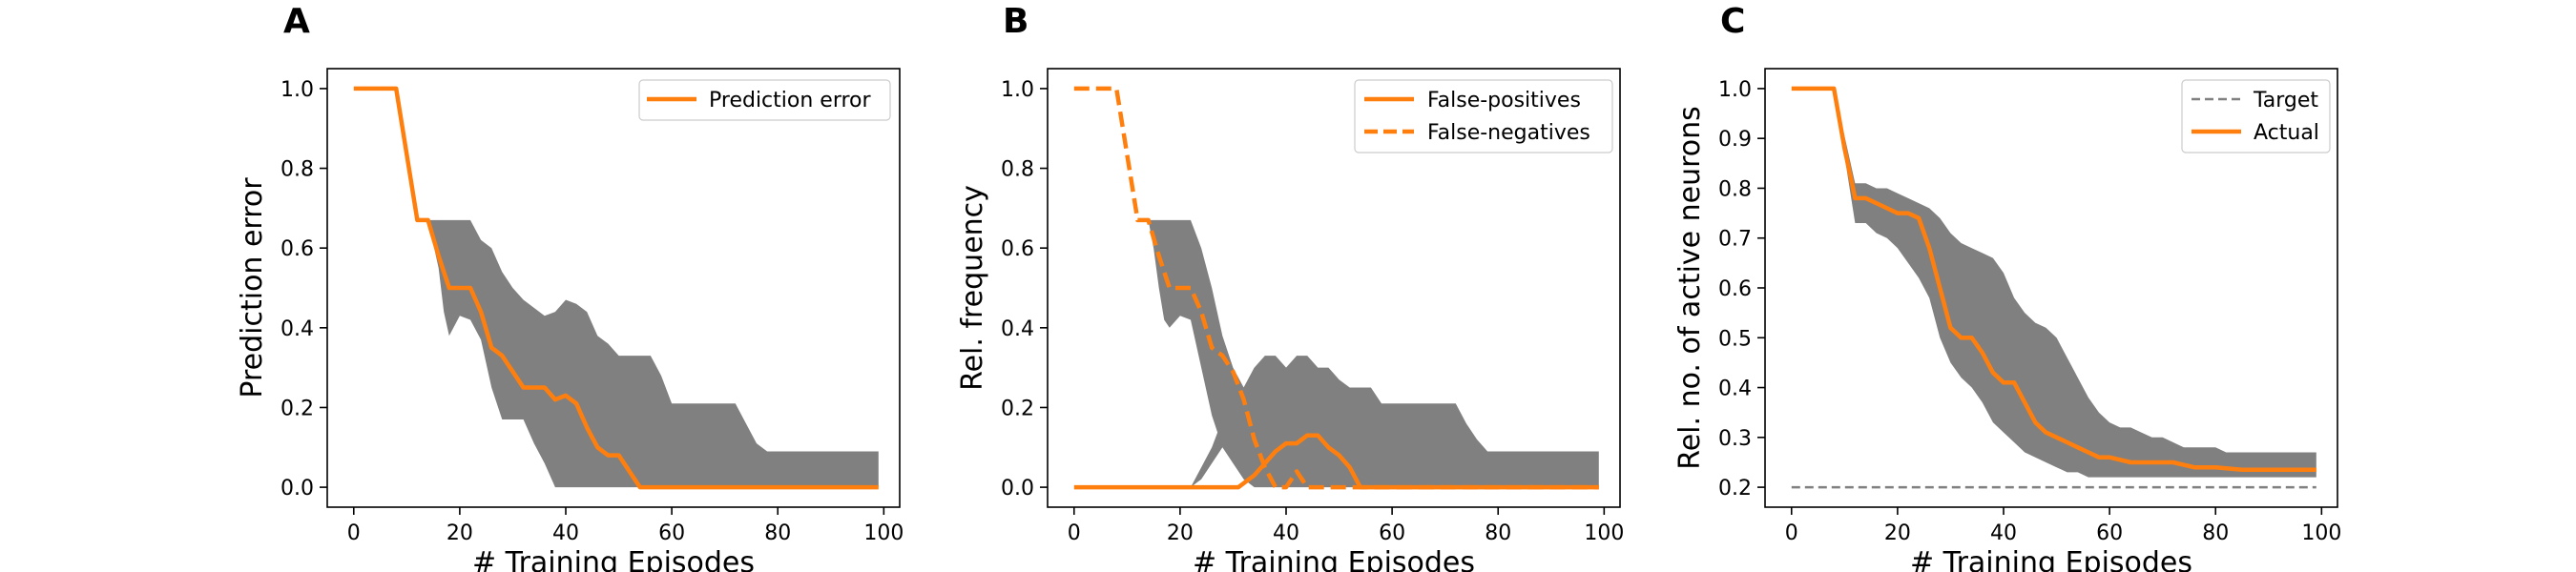  Describe the element at coordinates (1017, 249) in the screenshot. I see `y-tick-label-b-0-6: 0.6` at that location.